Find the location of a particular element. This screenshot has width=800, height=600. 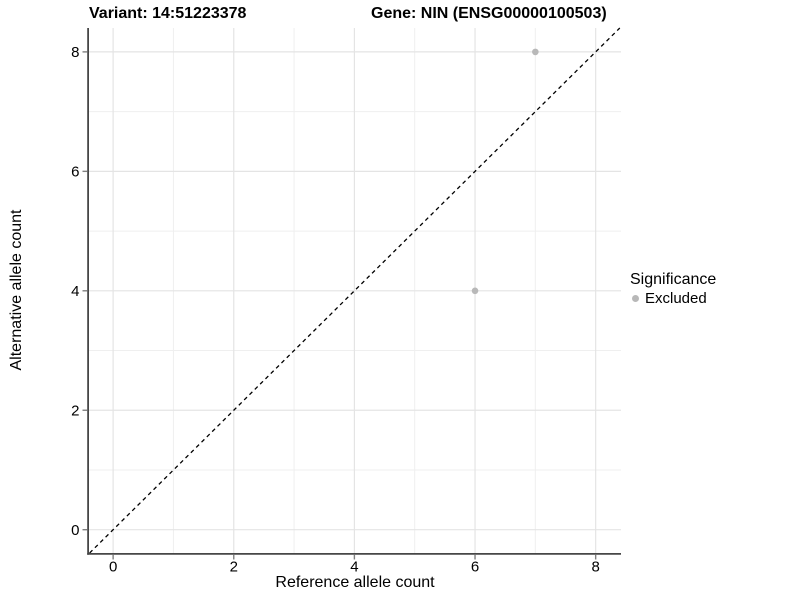

legend-marker-icon is located at coordinates (635, 298).